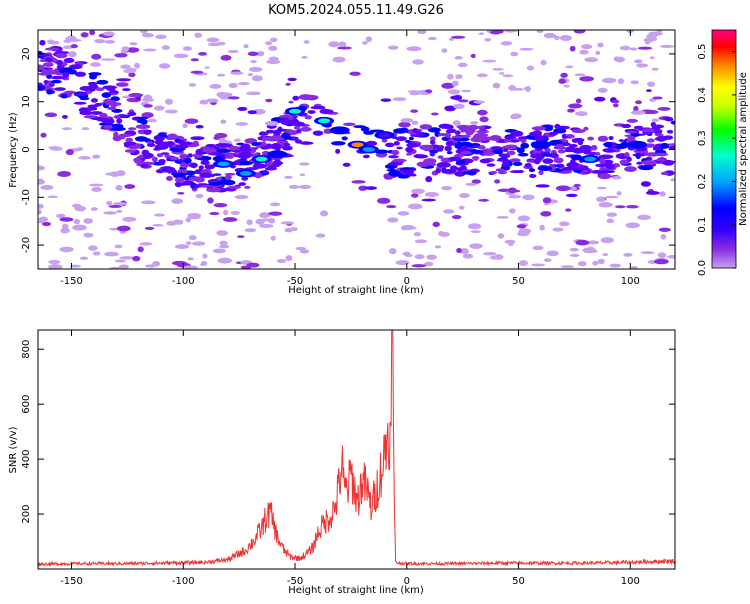 The width and height of the screenshot is (750, 604). What do you see at coordinates (26, 459) in the screenshot?
I see `snr-ytick-label: 400` at bounding box center [26, 459].